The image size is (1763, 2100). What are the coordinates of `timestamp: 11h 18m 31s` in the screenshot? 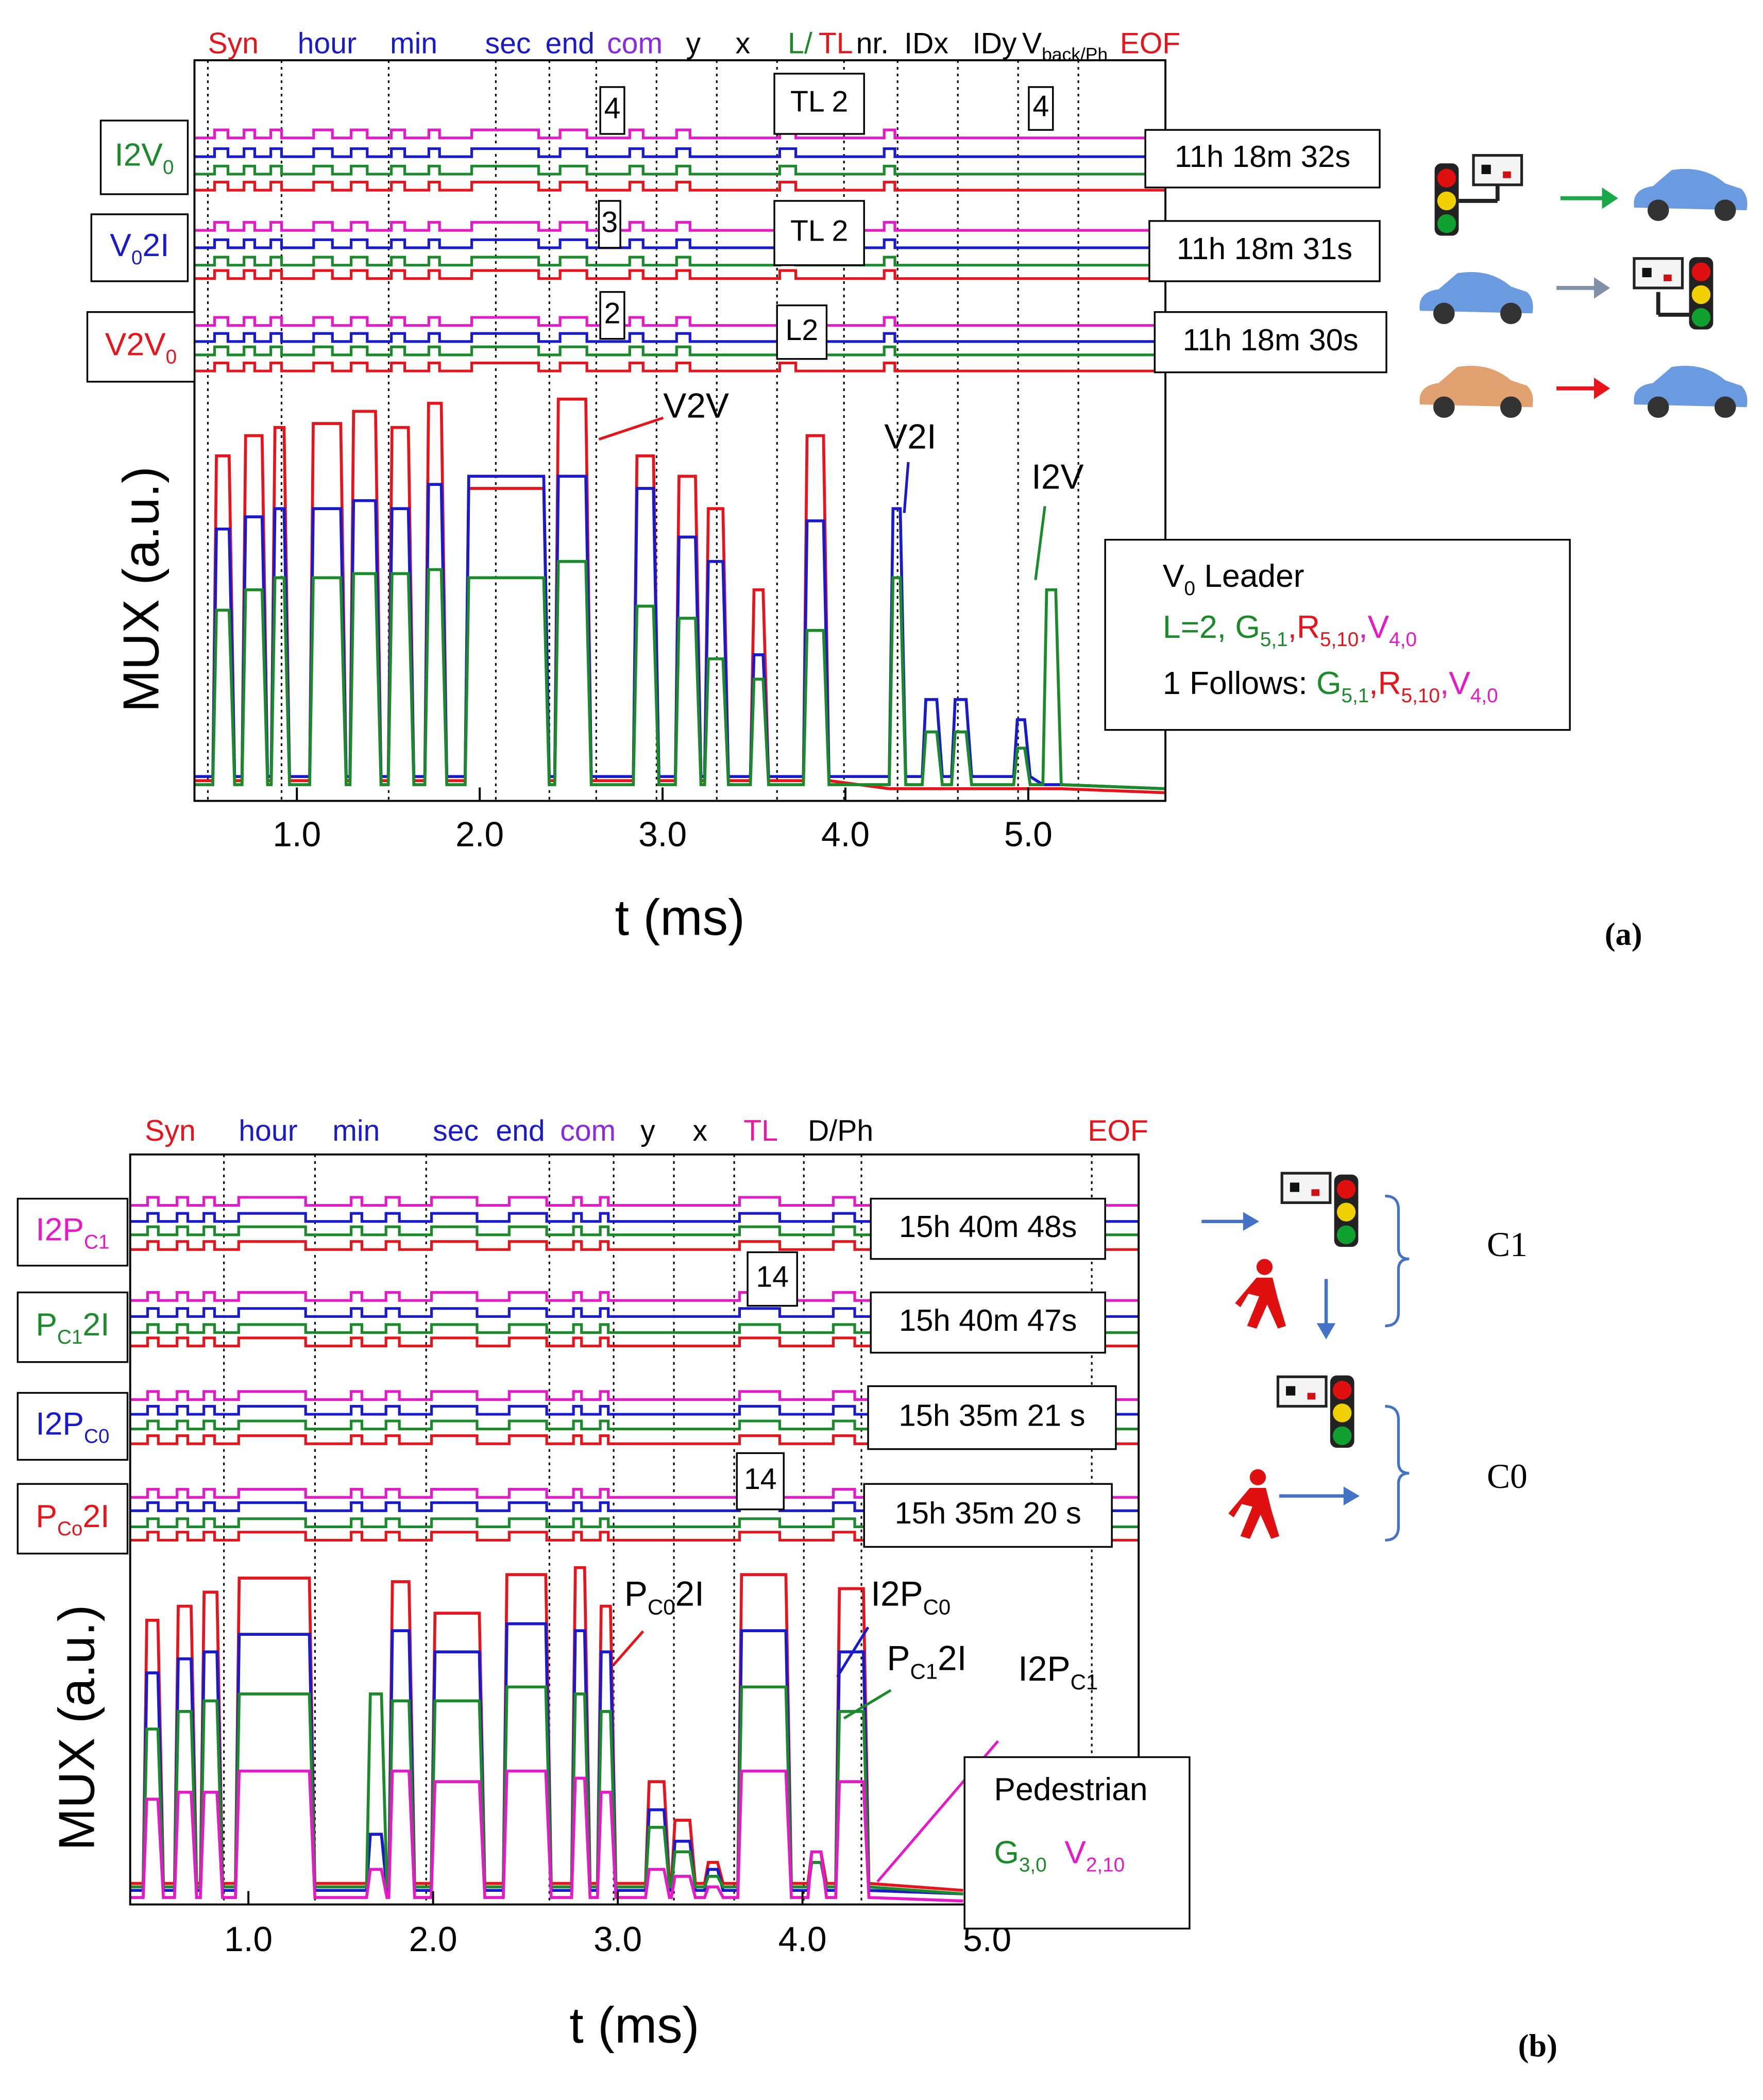 It's located at (1264, 248).